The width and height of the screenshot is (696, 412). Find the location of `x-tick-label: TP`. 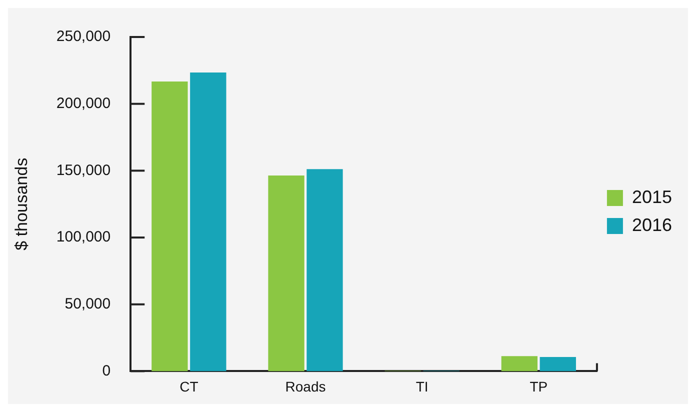

x-tick-label: TP is located at coordinates (539, 386).